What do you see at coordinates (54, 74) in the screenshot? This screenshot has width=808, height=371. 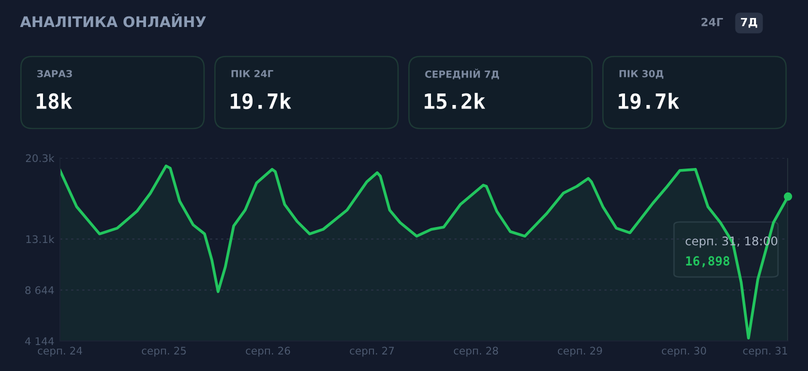 I see `text: ЗАРАЗ` at bounding box center [54, 74].